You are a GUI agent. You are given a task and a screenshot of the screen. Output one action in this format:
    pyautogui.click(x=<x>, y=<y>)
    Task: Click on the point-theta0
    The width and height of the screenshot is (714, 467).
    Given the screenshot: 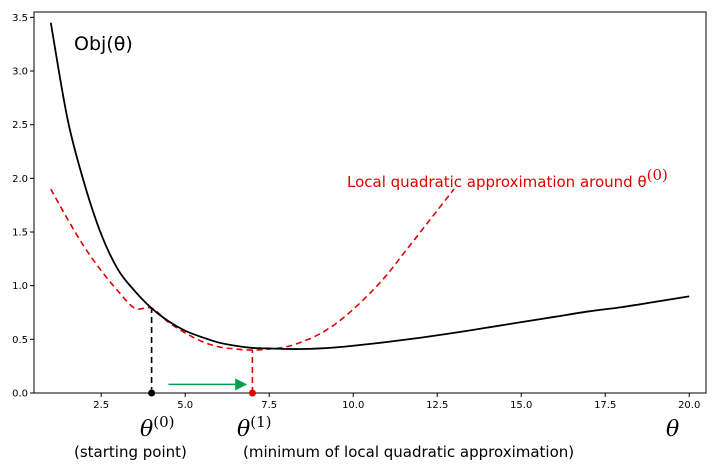 What is the action you would take?
    pyautogui.click(x=152, y=393)
    